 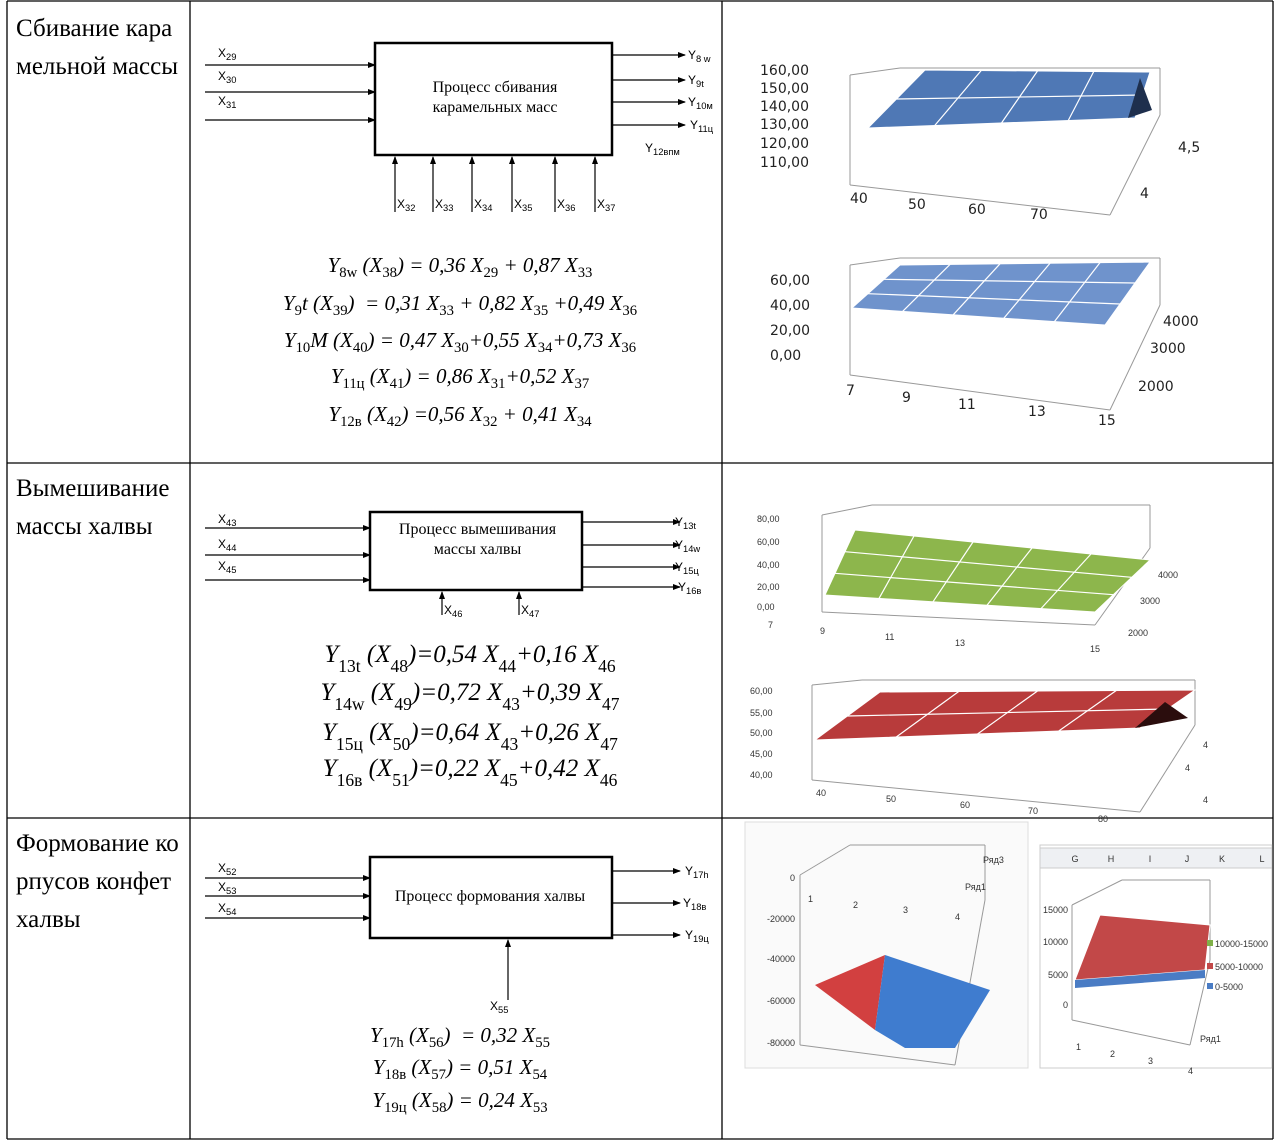 I want to click on axis-label: 45,00, so click(x=761, y=754).